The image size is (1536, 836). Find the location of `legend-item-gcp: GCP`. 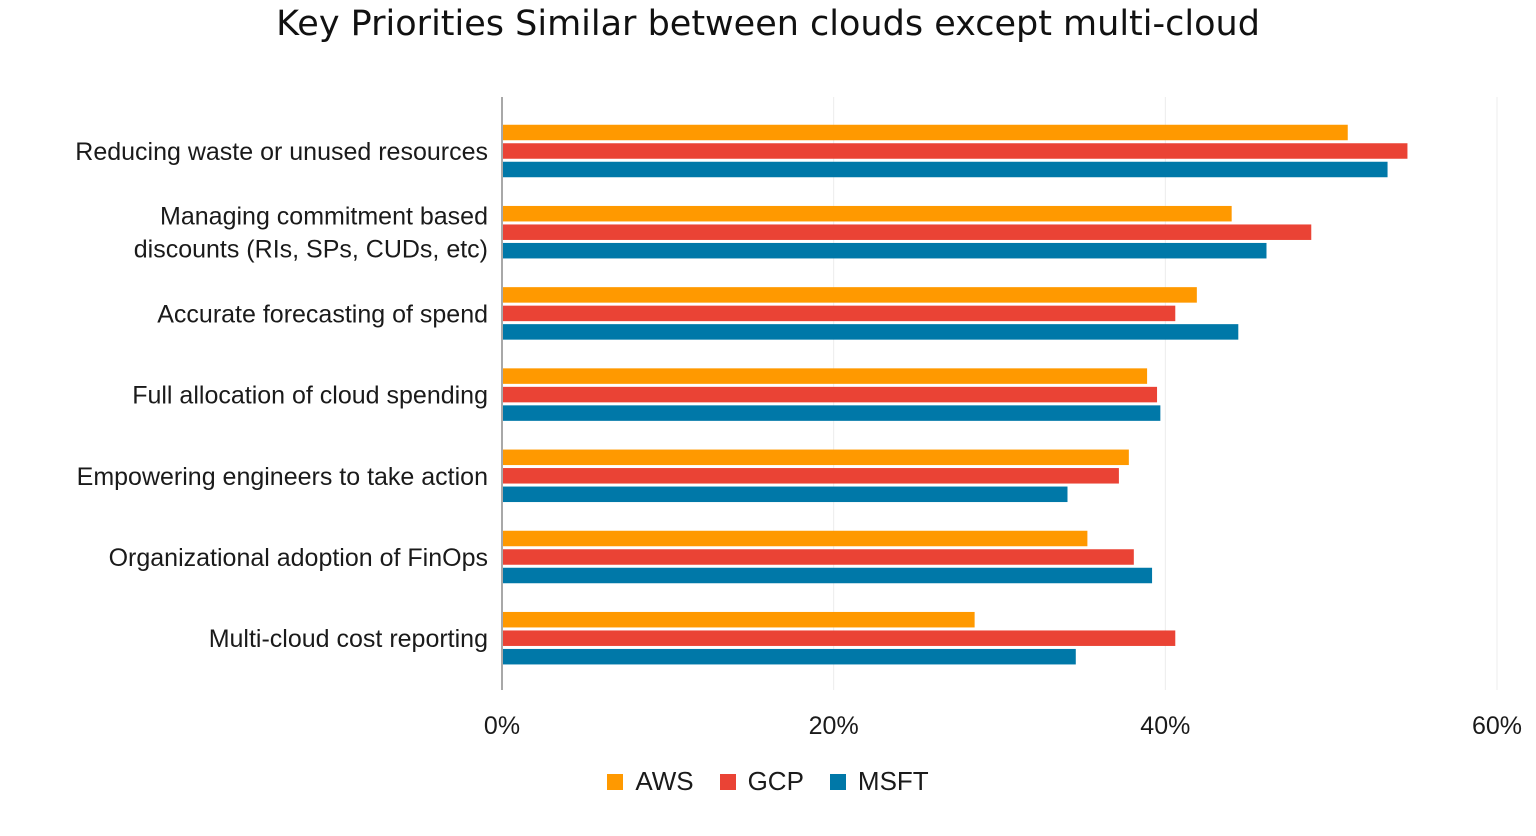

legend-item-gcp: GCP is located at coordinates (761, 781).